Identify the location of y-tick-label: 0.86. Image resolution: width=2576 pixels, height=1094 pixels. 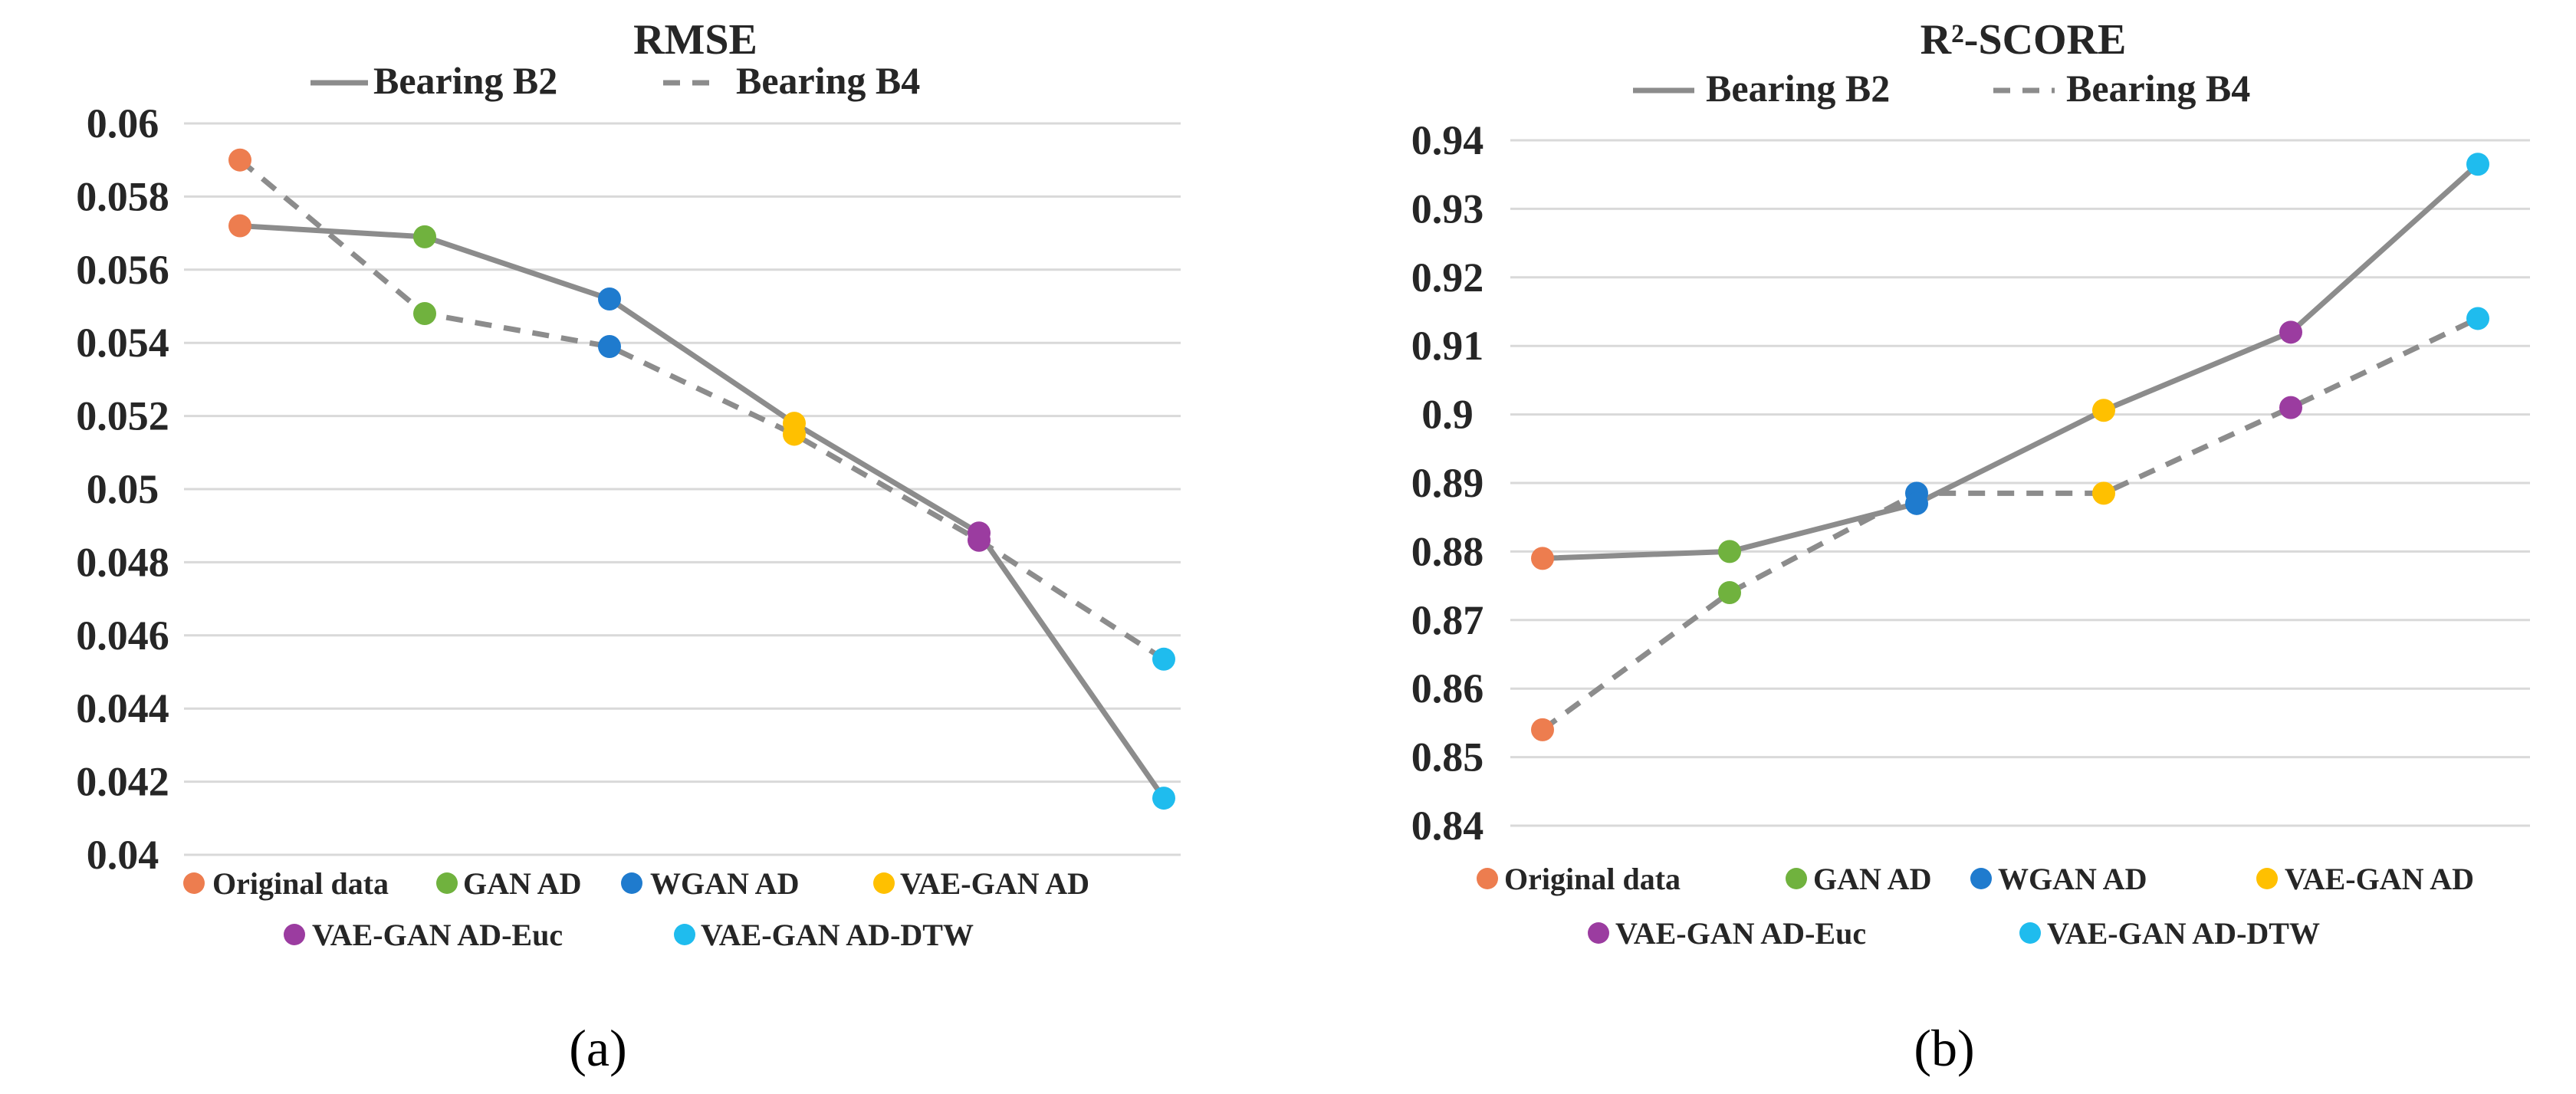
(1447, 688).